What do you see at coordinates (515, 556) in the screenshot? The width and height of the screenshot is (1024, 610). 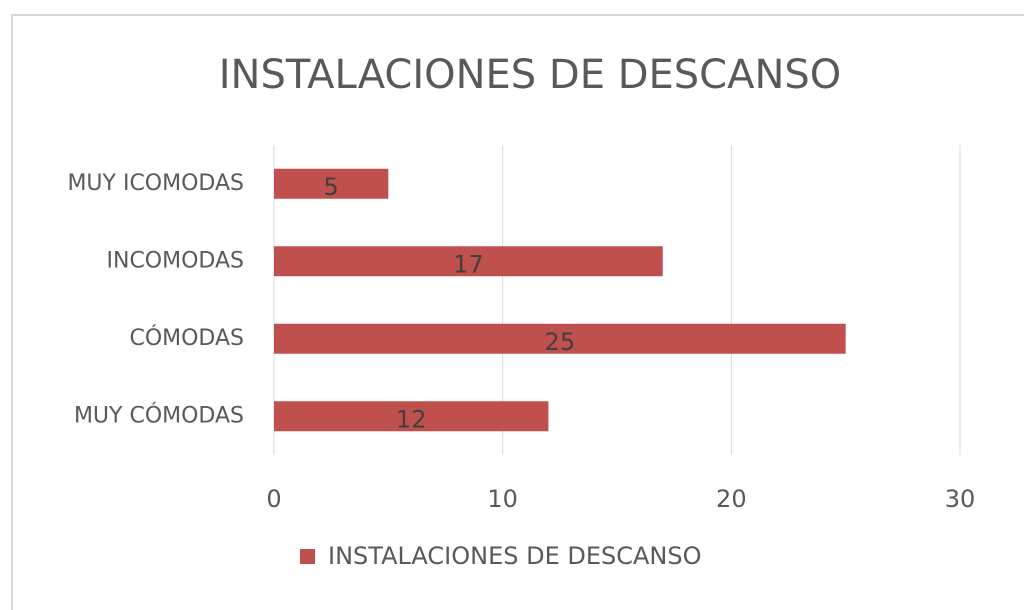 I see `legend-label: INSTALACIONES DE DESCANSO` at bounding box center [515, 556].